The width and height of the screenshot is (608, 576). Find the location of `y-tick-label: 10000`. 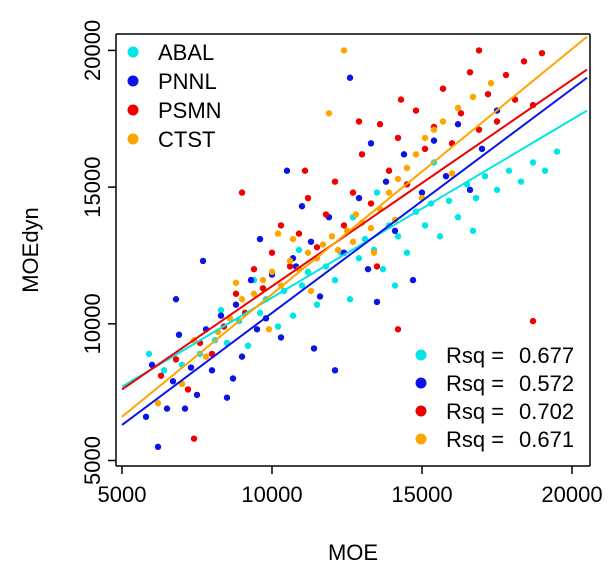

y-tick-label: 10000 is located at coordinates (92, 323).